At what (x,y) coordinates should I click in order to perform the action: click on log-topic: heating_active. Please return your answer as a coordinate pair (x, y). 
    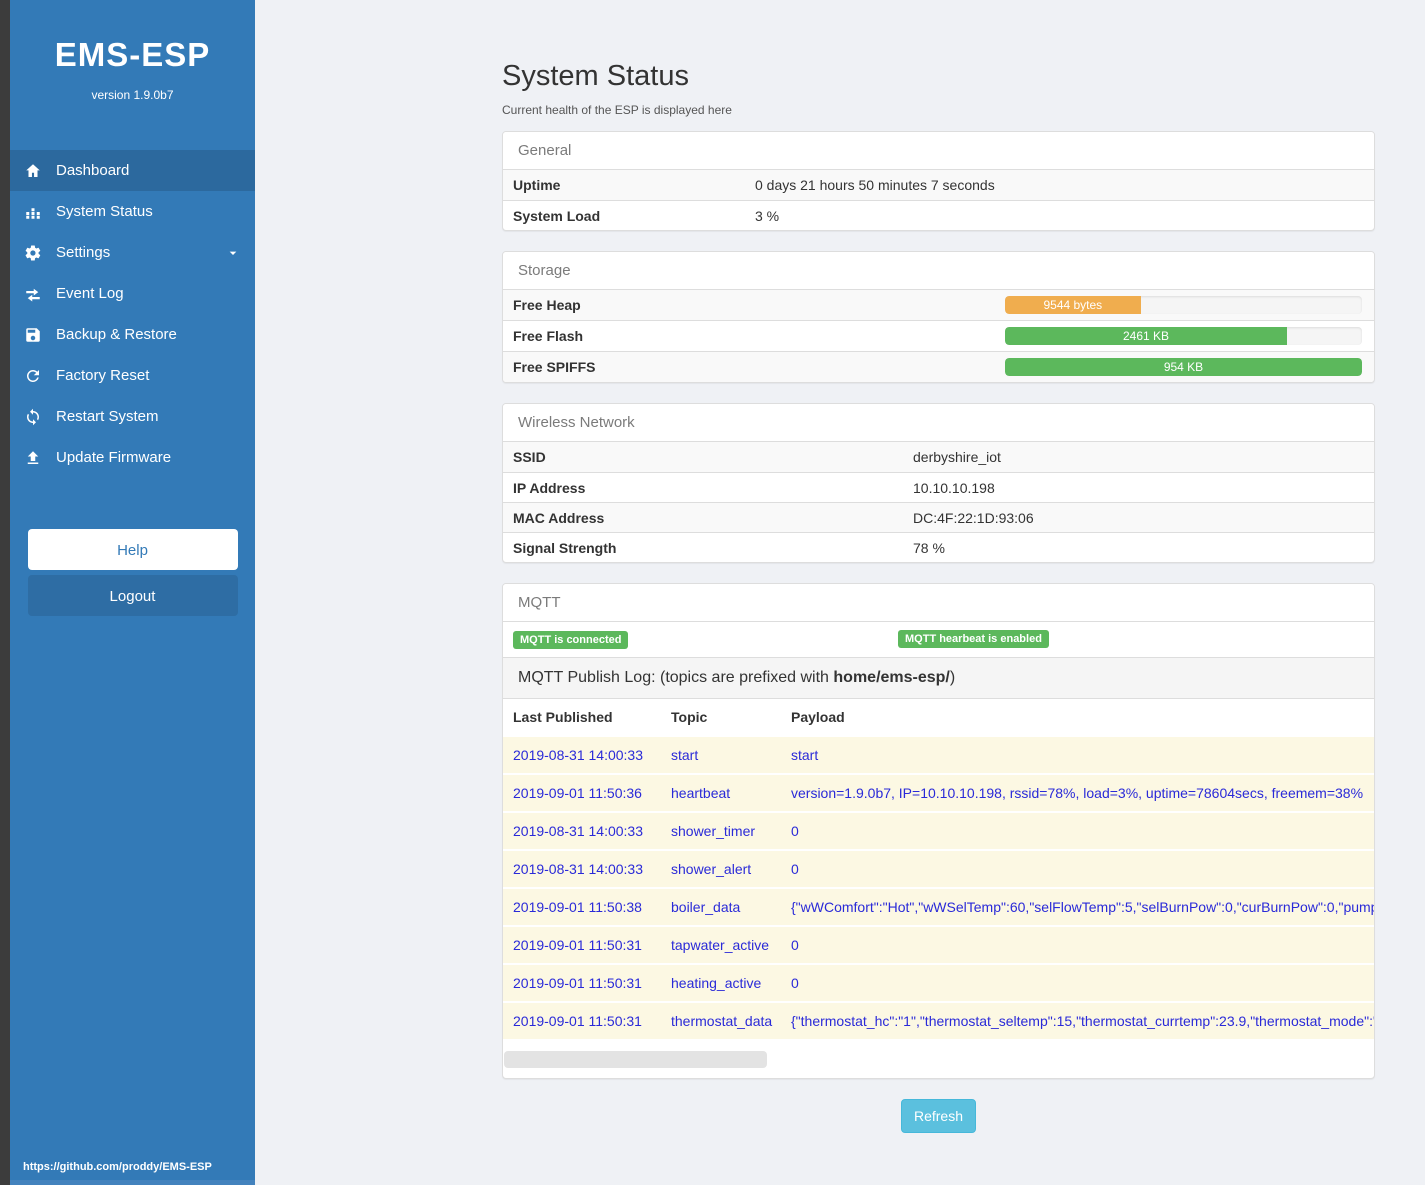
    Looking at the image, I should click on (721, 982).